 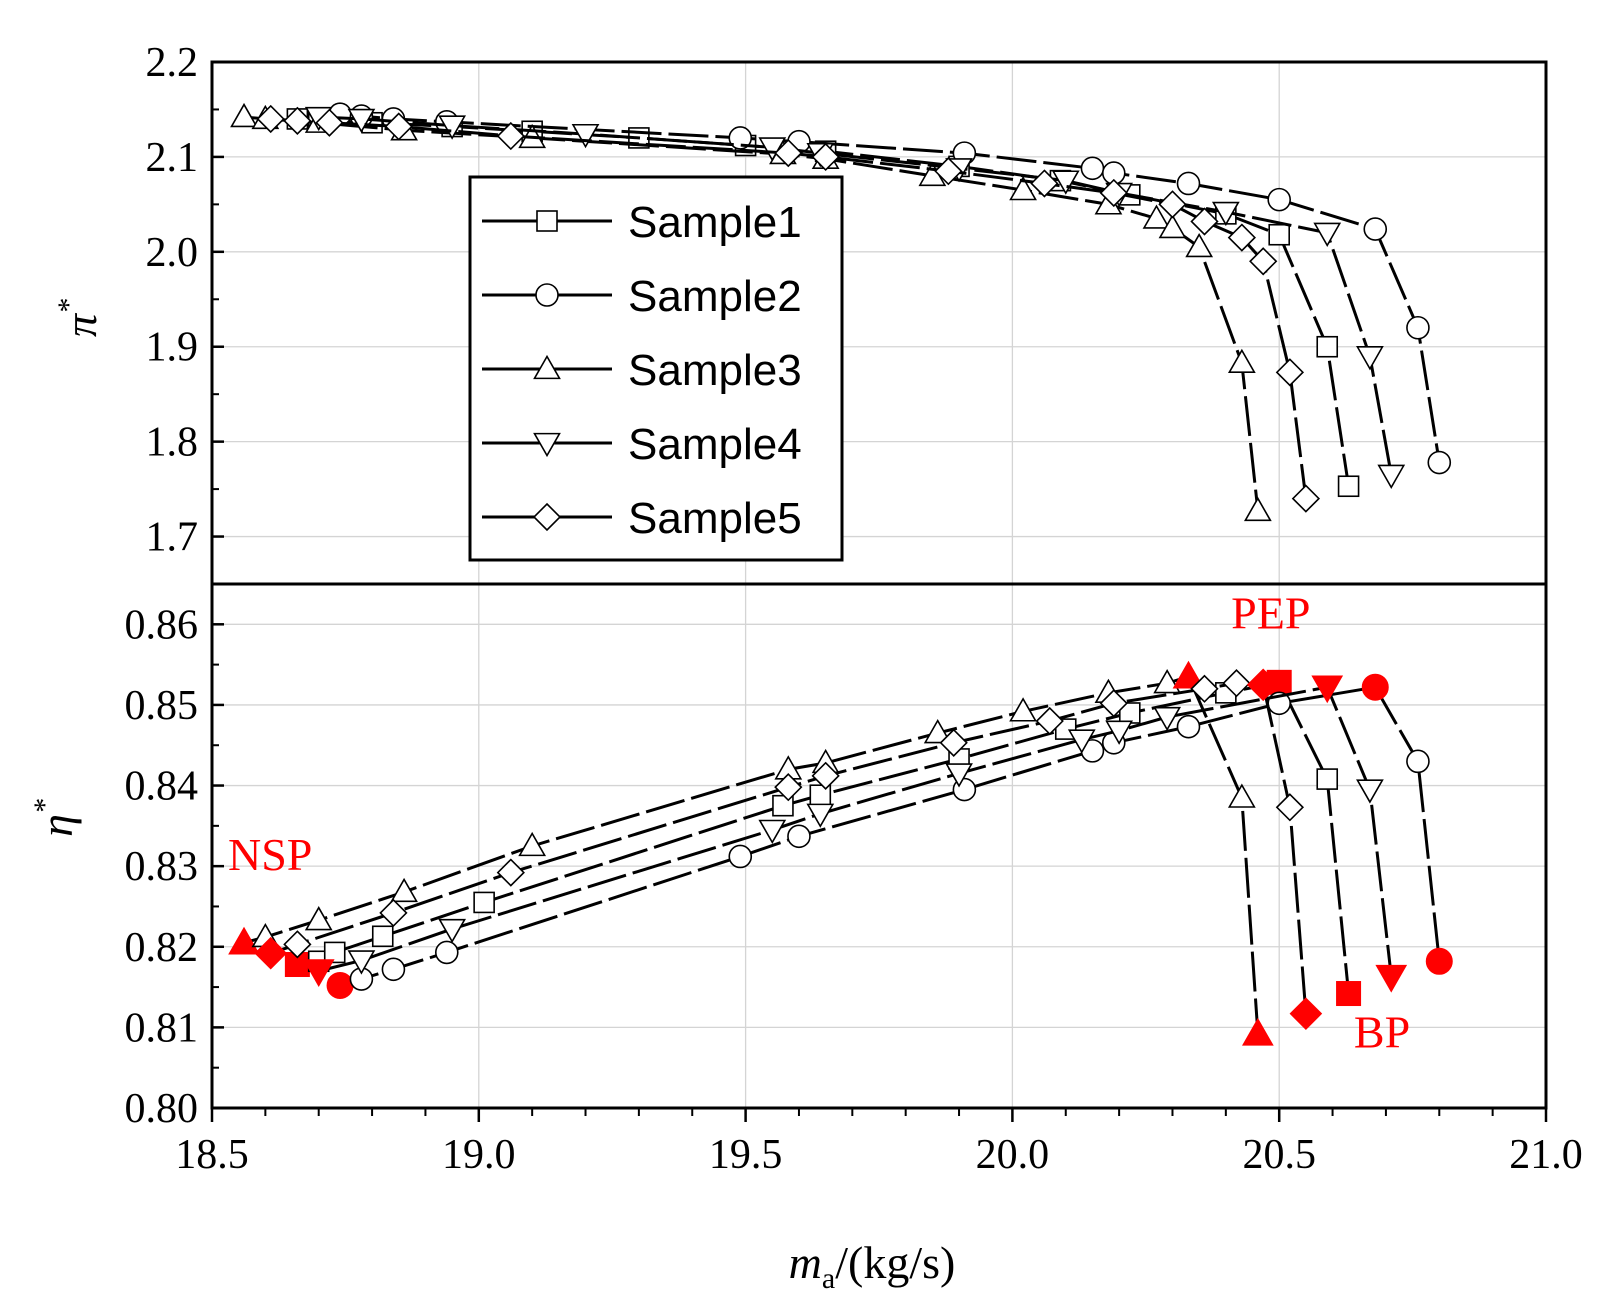 I want to click on legend-entry-sample5: Sample5, so click(x=642, y=518).